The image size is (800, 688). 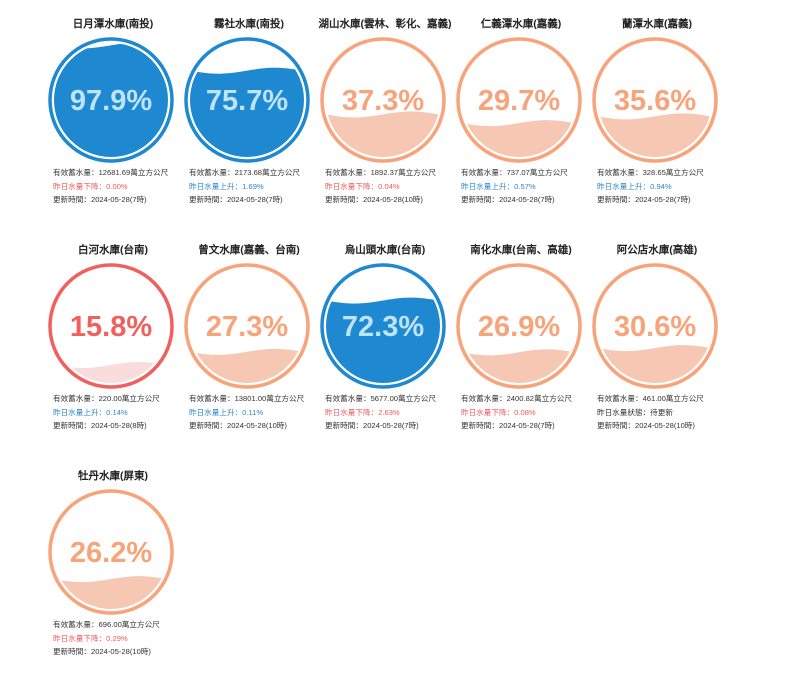 I want to click on change-line: 昨日水量下降：0.00%, so click(x=90, y=186).